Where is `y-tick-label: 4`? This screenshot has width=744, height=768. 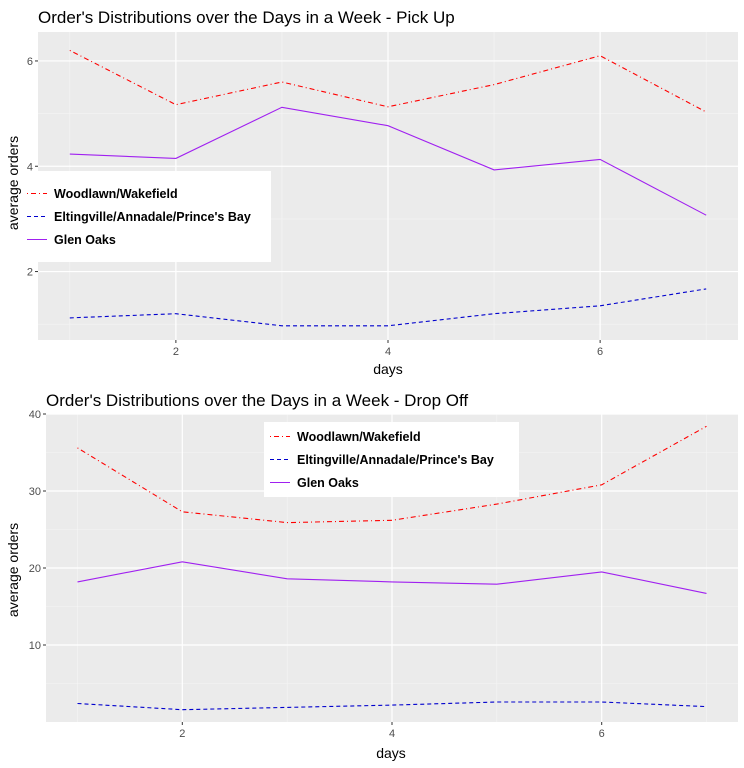
y-tick-label: 4 is located at coordinates (30, 167).